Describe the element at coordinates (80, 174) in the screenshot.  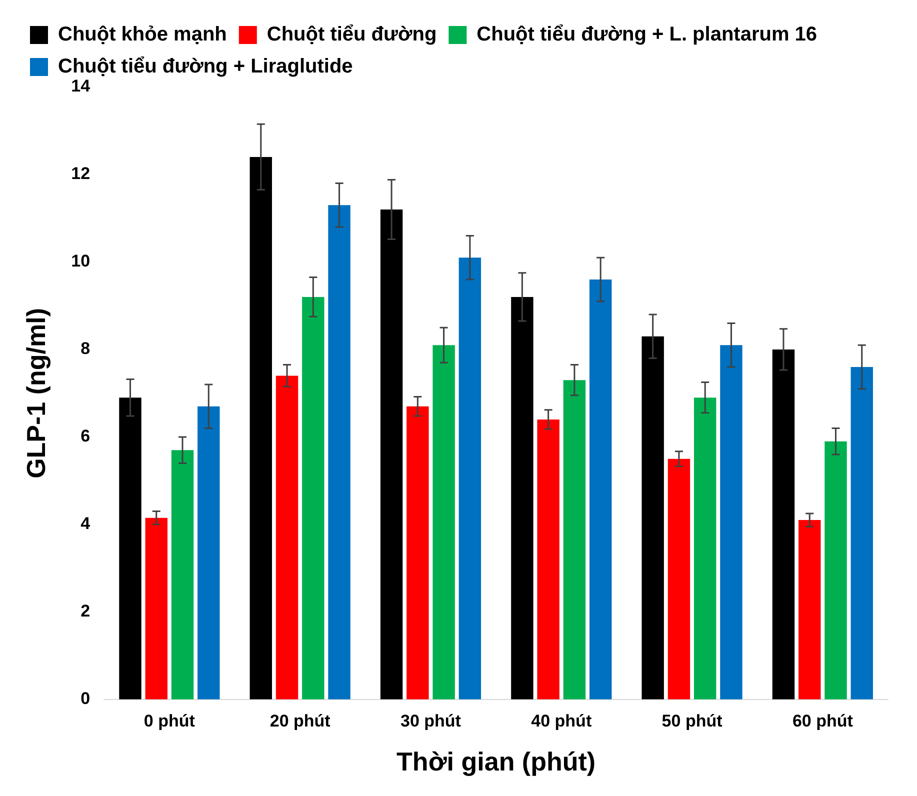
I see `y-tick-label: 12` at that location.